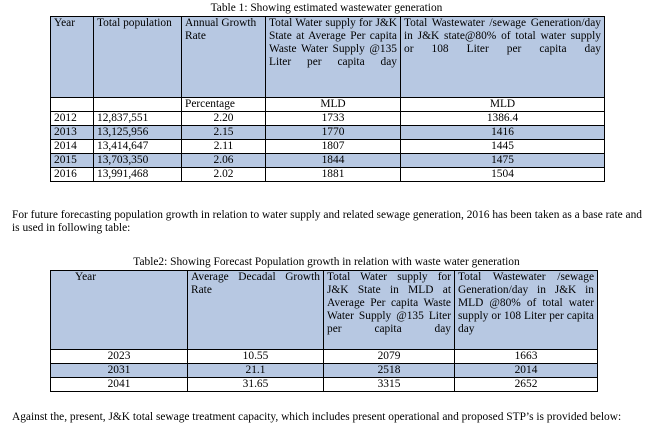  I want to click on t1-wastewater: 1416, so click(502, 132).